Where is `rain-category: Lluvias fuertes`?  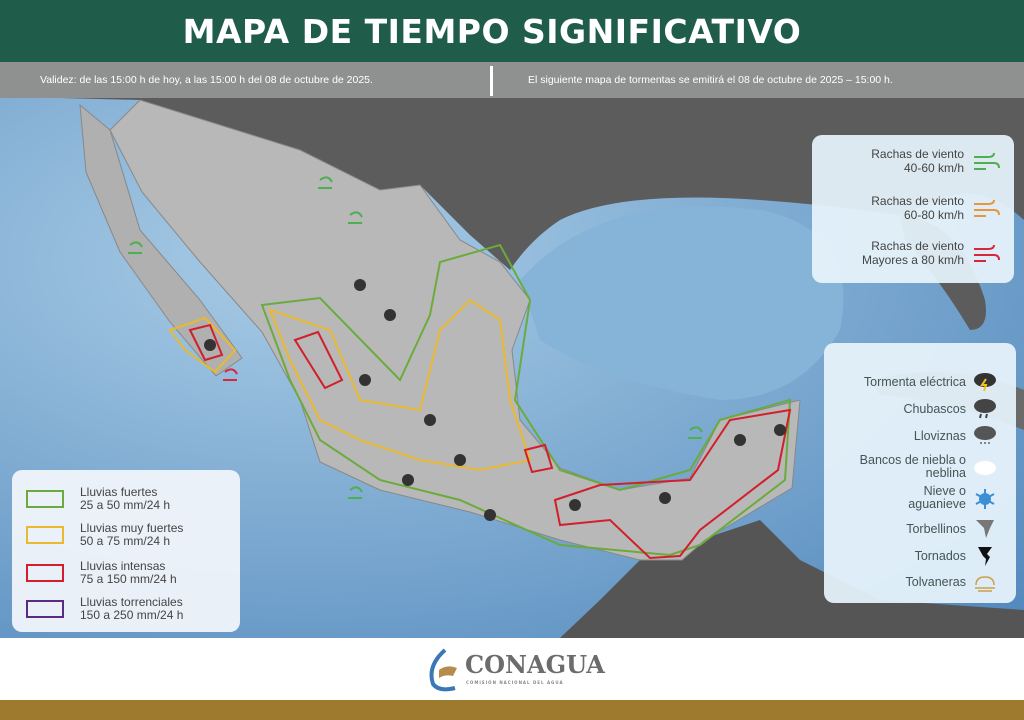
rain-category: Lluvias fuertes is located at coordinates (119, 492).